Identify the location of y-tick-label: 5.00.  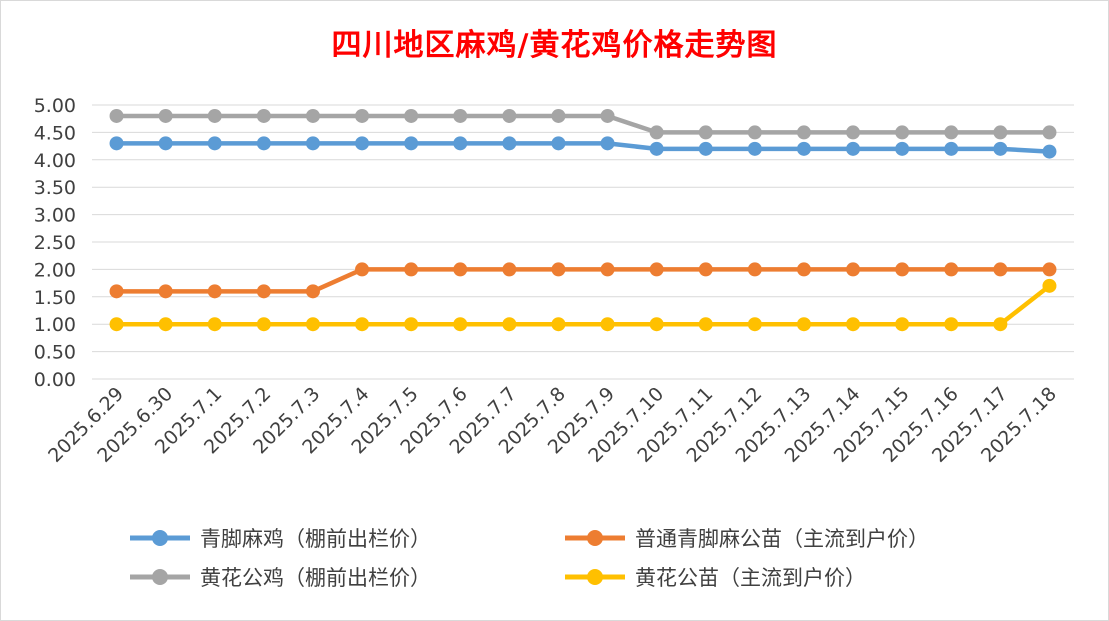
(55, 106).